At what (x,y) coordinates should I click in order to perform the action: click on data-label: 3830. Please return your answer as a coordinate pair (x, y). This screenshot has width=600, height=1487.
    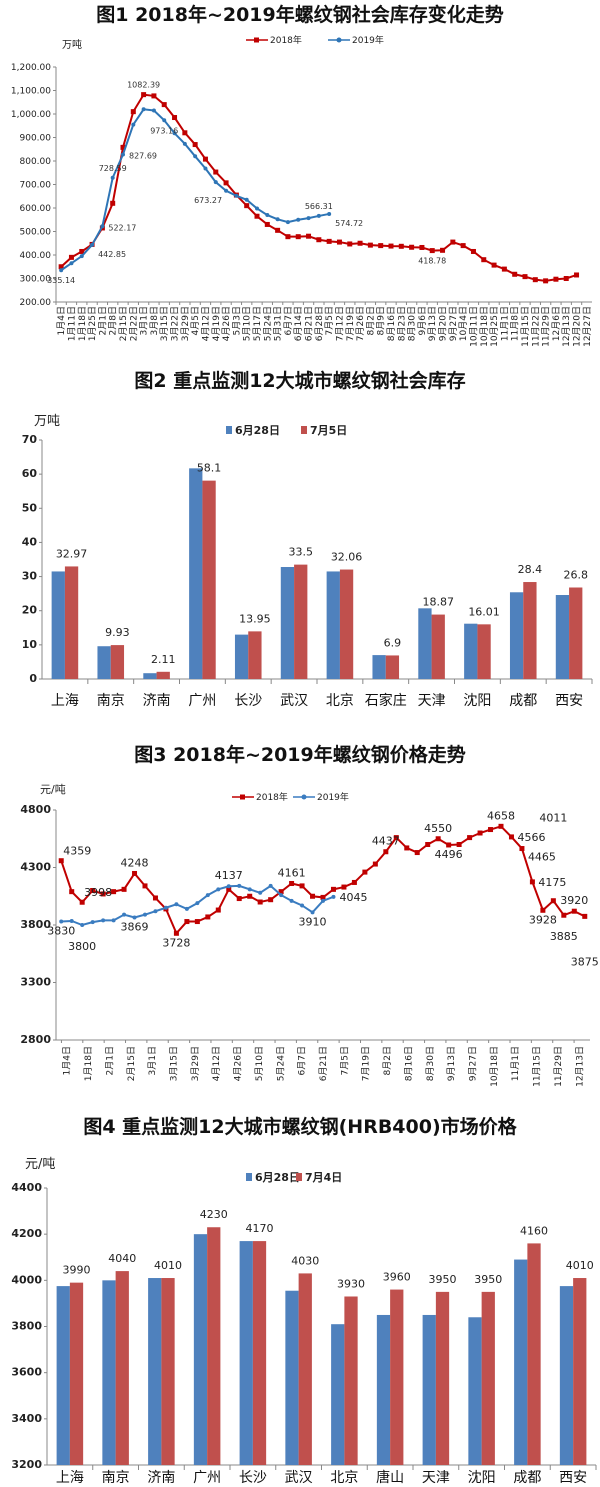
    Looking at the image, I should click on (61, 931).